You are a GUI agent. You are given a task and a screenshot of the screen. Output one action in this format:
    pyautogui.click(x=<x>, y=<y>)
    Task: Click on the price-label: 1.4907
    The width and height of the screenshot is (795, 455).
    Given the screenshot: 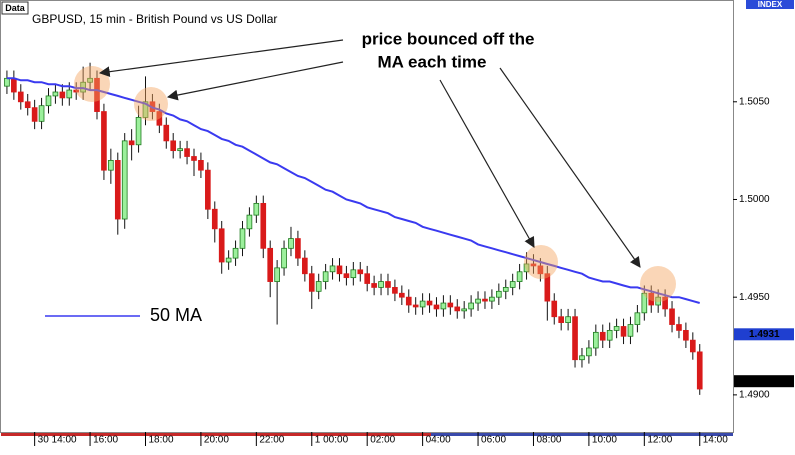 What is the action you would take?
    pyautogui.click(x=764, y=381)
    